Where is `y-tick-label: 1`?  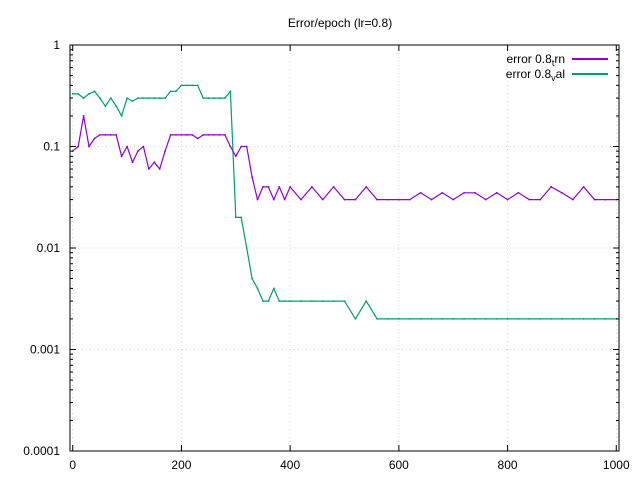 y-tick-label: 1 is located at coordinates (56, 45).